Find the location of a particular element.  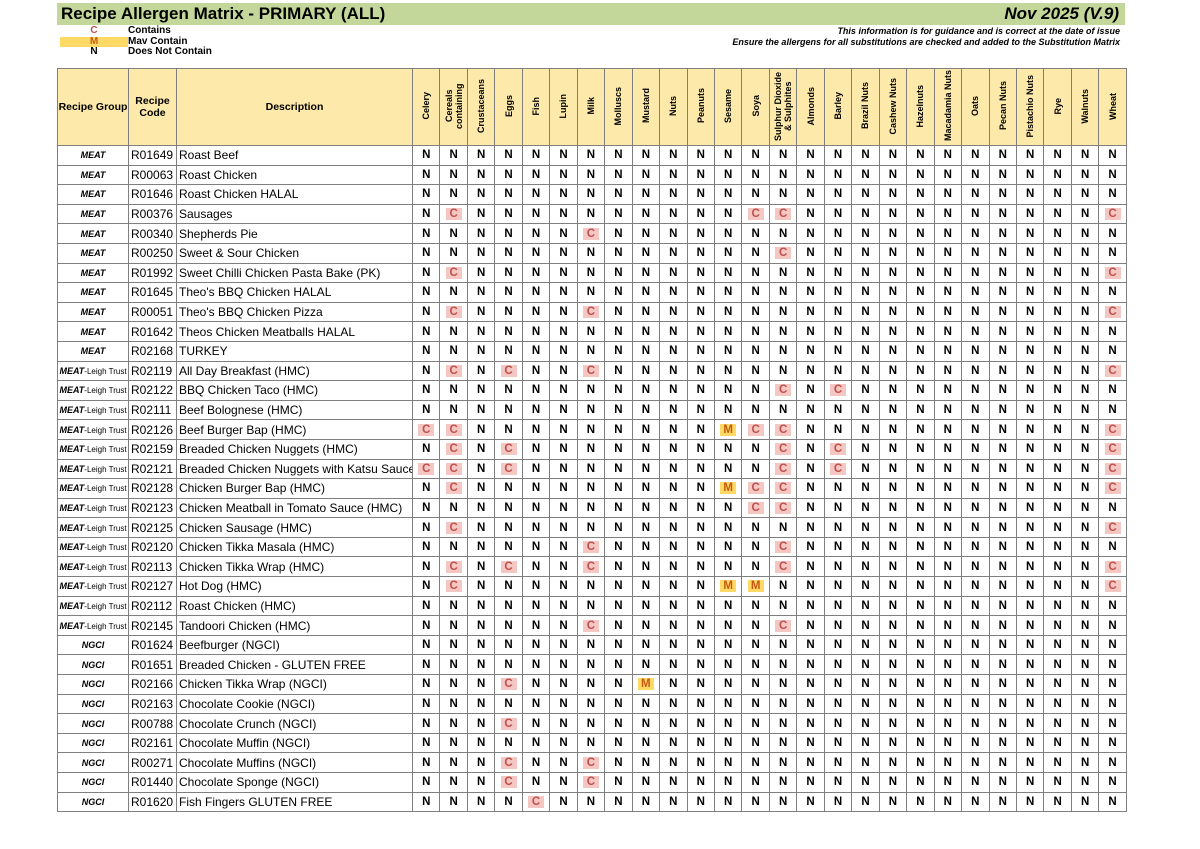

allergen-value: C is located at coordinates (755, 507).